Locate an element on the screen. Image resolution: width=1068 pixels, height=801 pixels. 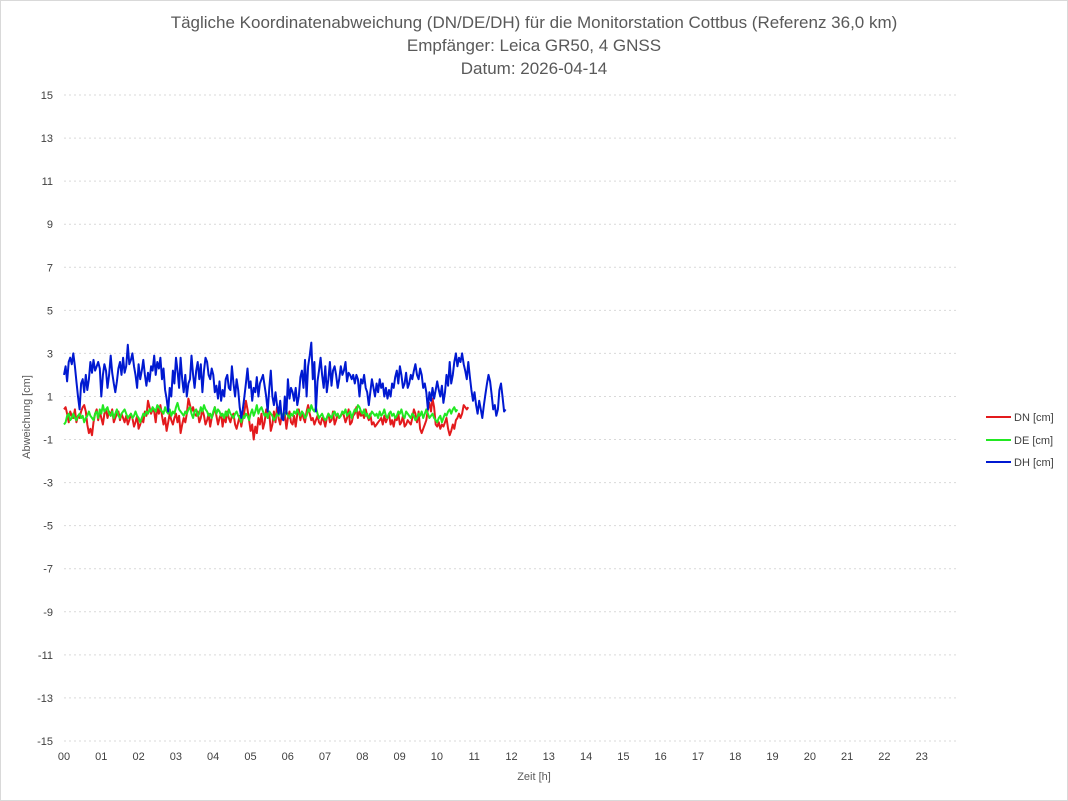
x-tick-label: 09 is located at coordinates (400, 757).